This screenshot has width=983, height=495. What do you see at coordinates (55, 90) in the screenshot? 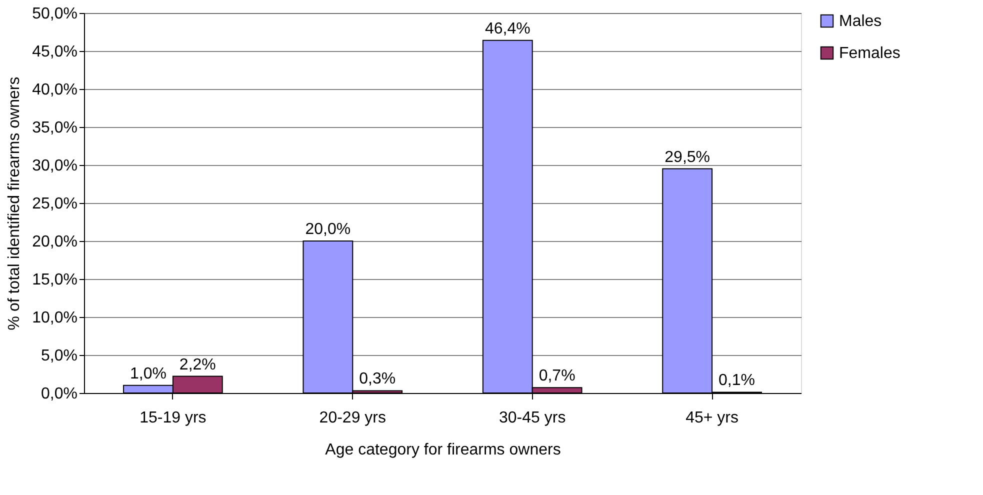
I see `y-tick-label: 40,0%` at bounding box center [55, 90].